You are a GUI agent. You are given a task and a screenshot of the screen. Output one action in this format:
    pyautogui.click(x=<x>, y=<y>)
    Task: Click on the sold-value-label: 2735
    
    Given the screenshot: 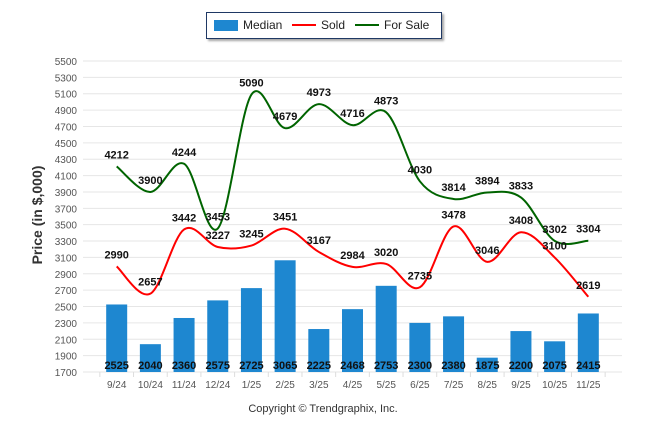 What is the action you would take?
    pyautogui.click(x=420, y=276)
    